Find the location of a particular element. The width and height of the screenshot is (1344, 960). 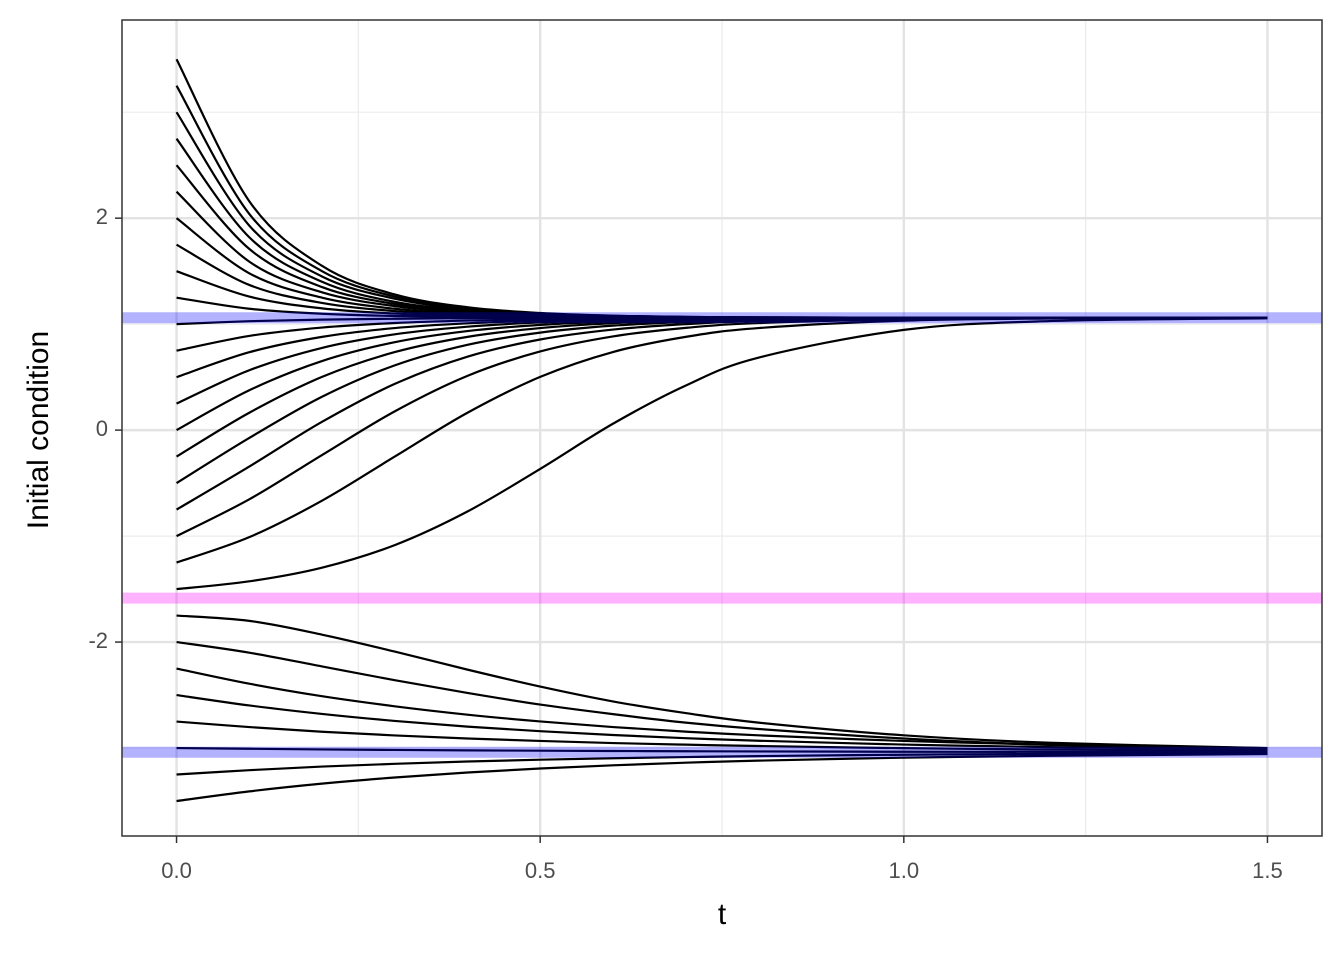

y-tick-label: 2 is located at coordinates (102, 216).